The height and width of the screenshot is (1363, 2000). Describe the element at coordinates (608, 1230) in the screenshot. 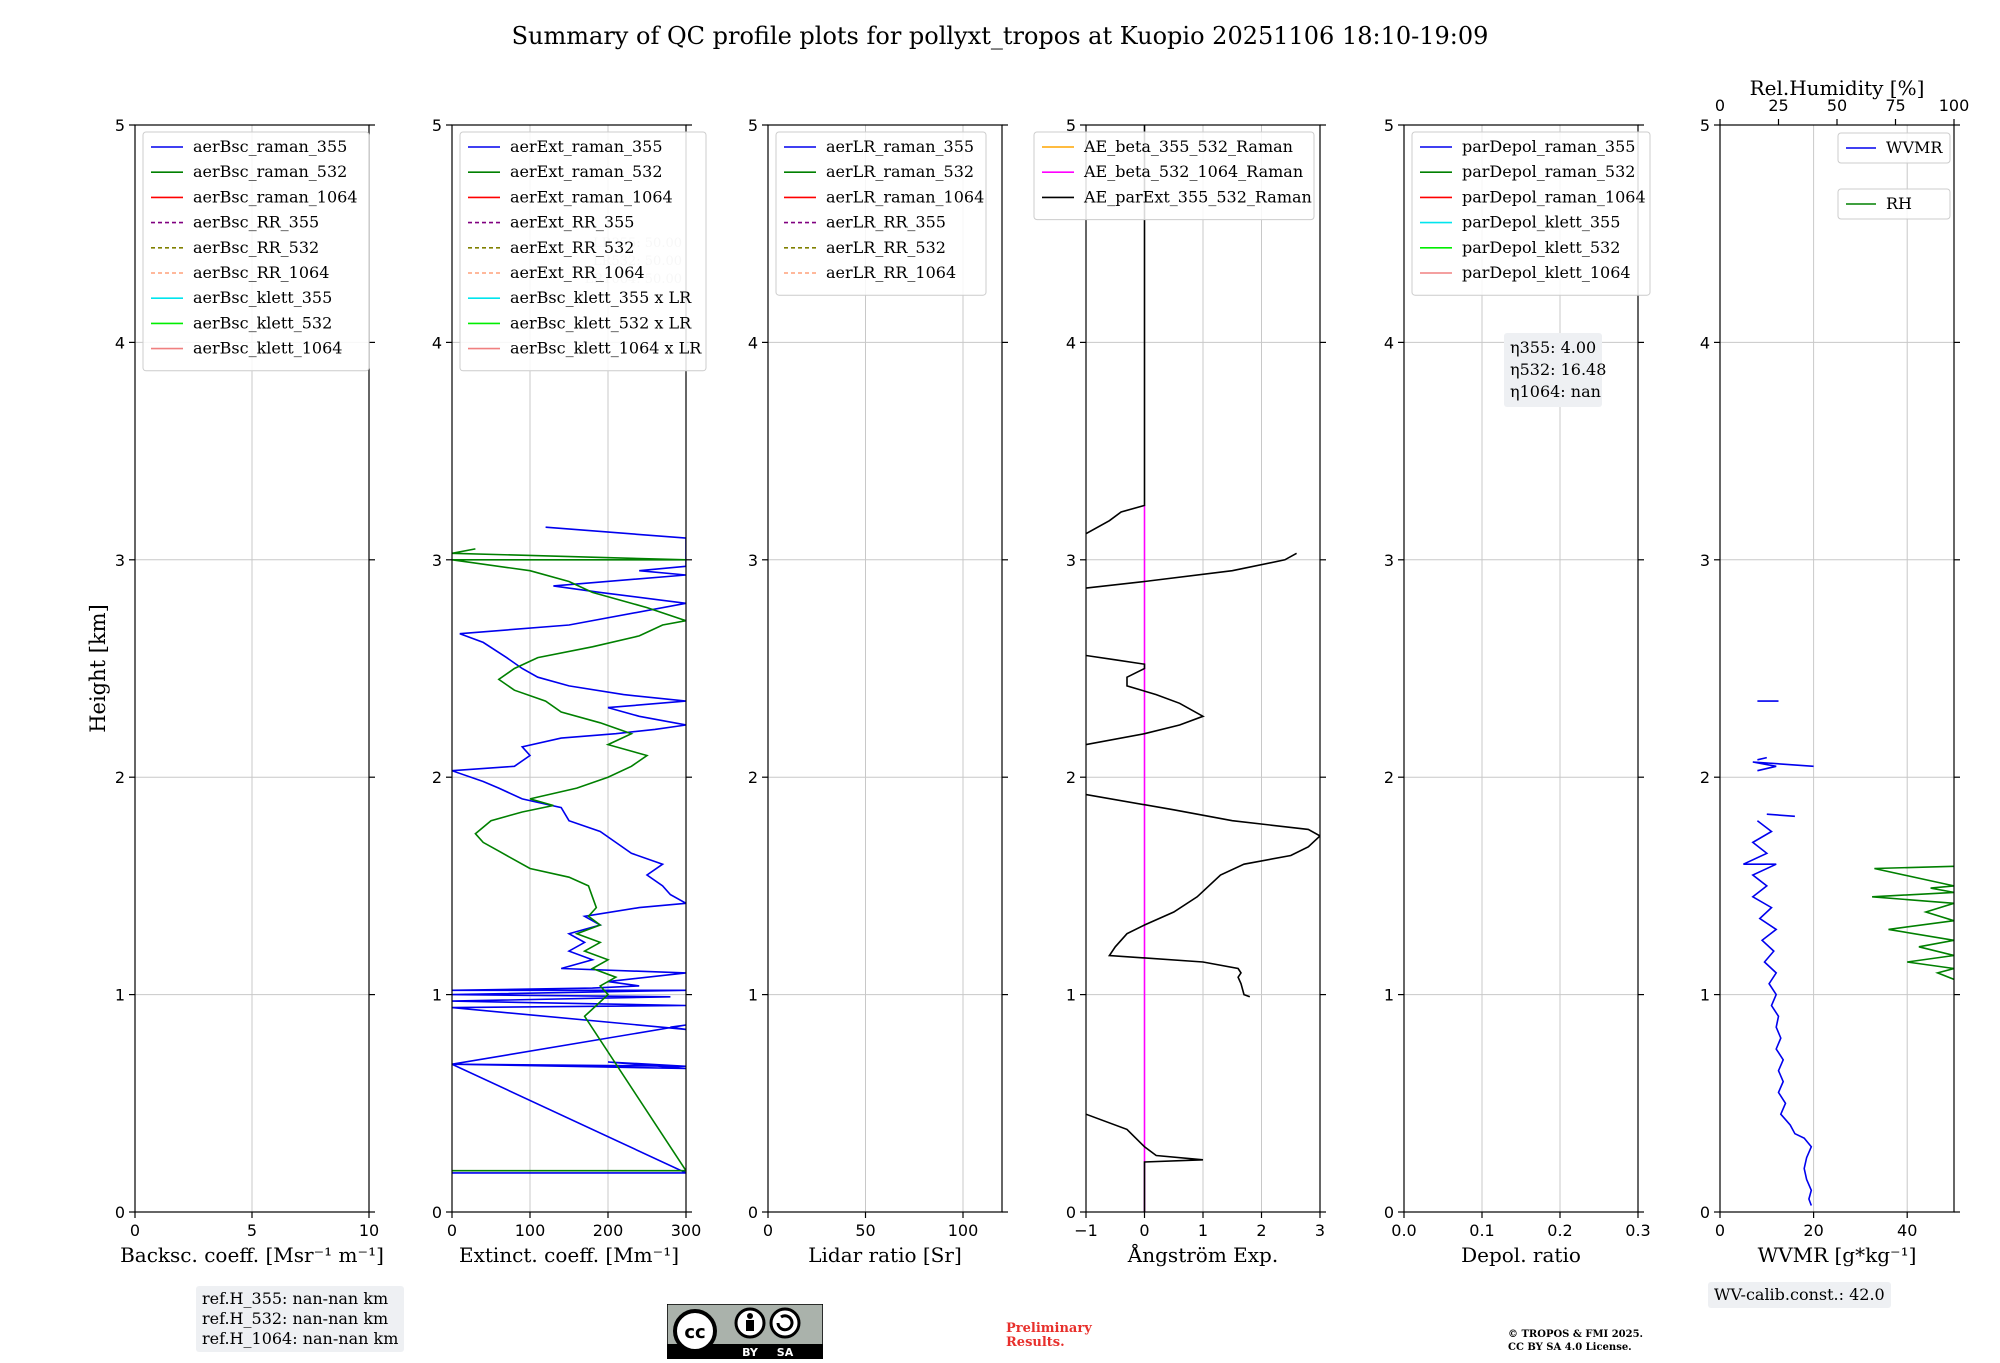

I see `x-tick-label: 200` at that location.